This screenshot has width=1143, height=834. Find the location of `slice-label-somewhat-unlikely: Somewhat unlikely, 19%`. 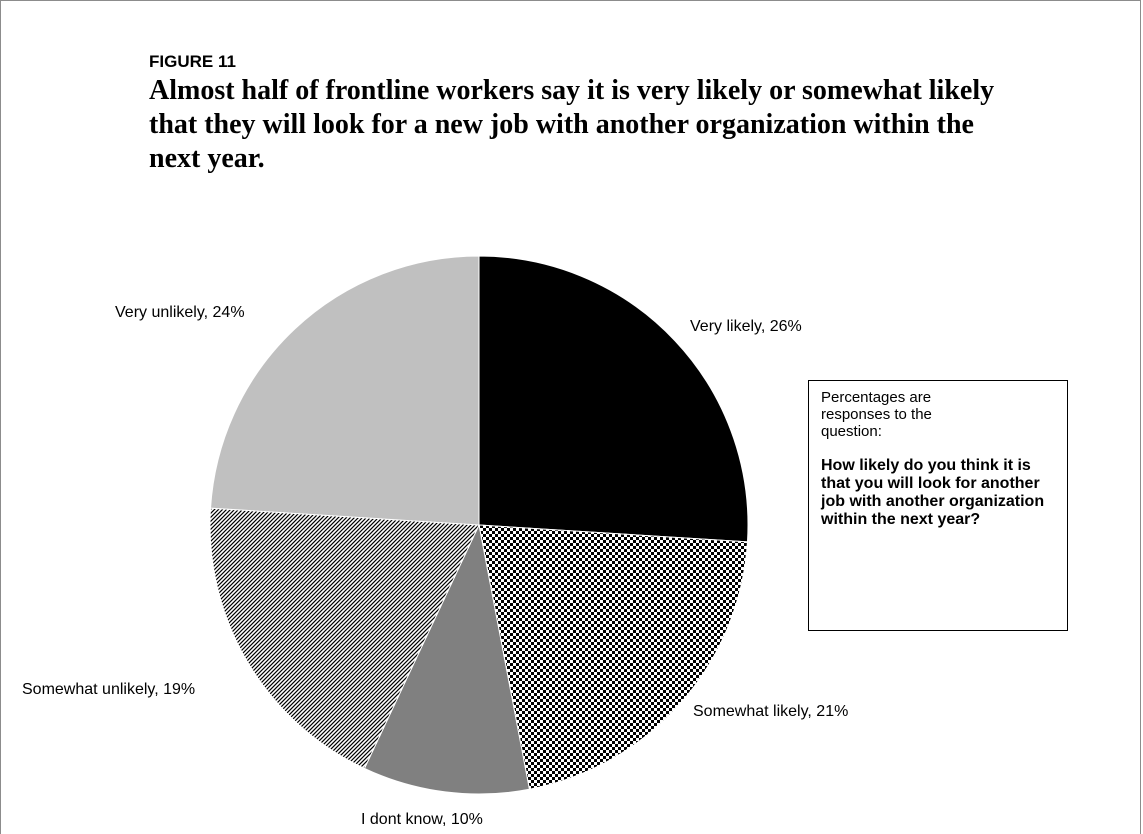

slice-label-somewhat-unlikely: Somewhat unlikely, 19% is located at coordinates (108, 689).